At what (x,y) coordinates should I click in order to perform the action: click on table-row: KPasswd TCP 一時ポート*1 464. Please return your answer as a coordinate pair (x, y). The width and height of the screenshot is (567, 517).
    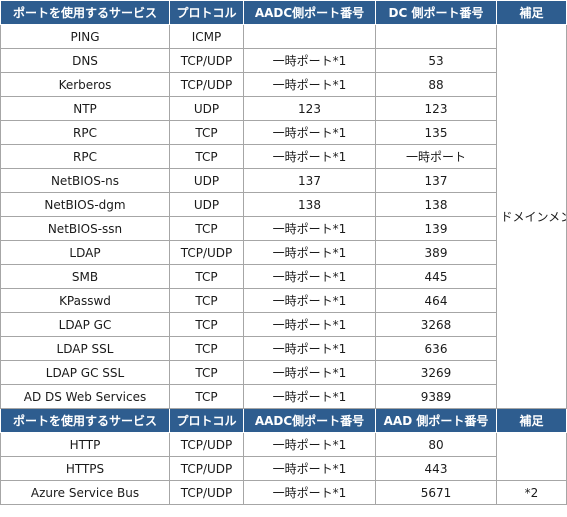
    Looking at the image, I should click on (283, 300).